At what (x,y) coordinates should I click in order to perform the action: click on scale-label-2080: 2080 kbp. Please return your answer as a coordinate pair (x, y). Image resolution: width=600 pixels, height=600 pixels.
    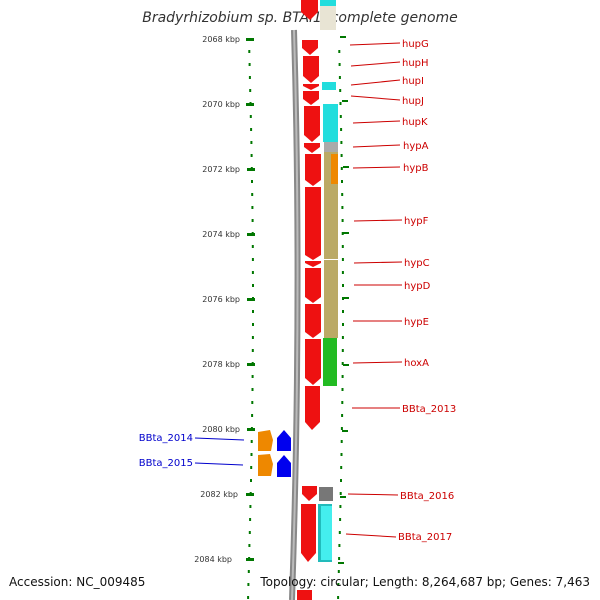
    Looking at the image, I should click on (221, 429).